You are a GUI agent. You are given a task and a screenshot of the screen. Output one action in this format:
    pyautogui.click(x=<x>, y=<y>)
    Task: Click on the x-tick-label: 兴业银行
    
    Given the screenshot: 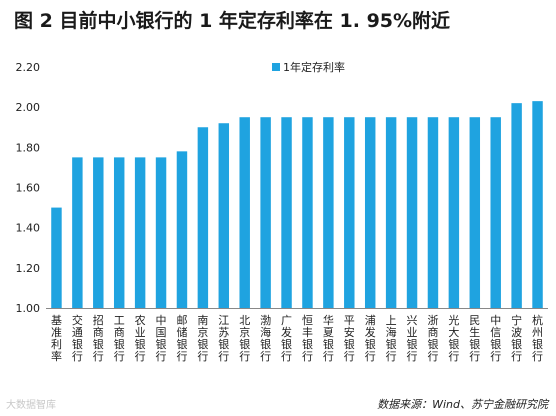 What is the action you would take?
    pyautogui.click(x=412, y=338)
    